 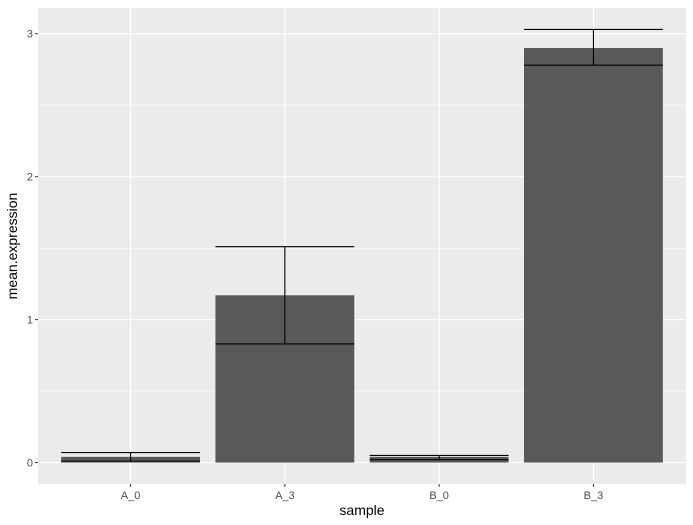 I want to click on y-axis-ticks: 0 1 2 3, so click(x=32, y=249).